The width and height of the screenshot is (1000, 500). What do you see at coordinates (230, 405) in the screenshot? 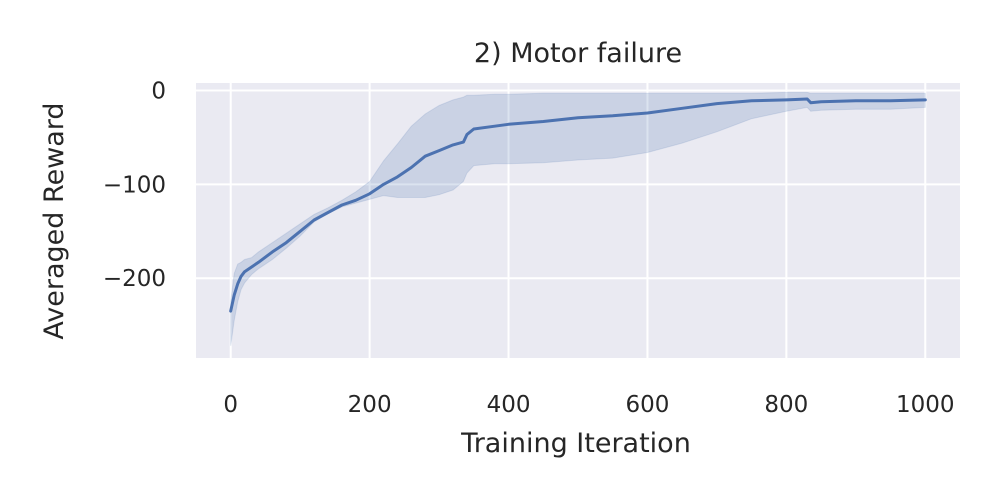
I see `x-tick-label: 0` at bounding box center [230, 405].